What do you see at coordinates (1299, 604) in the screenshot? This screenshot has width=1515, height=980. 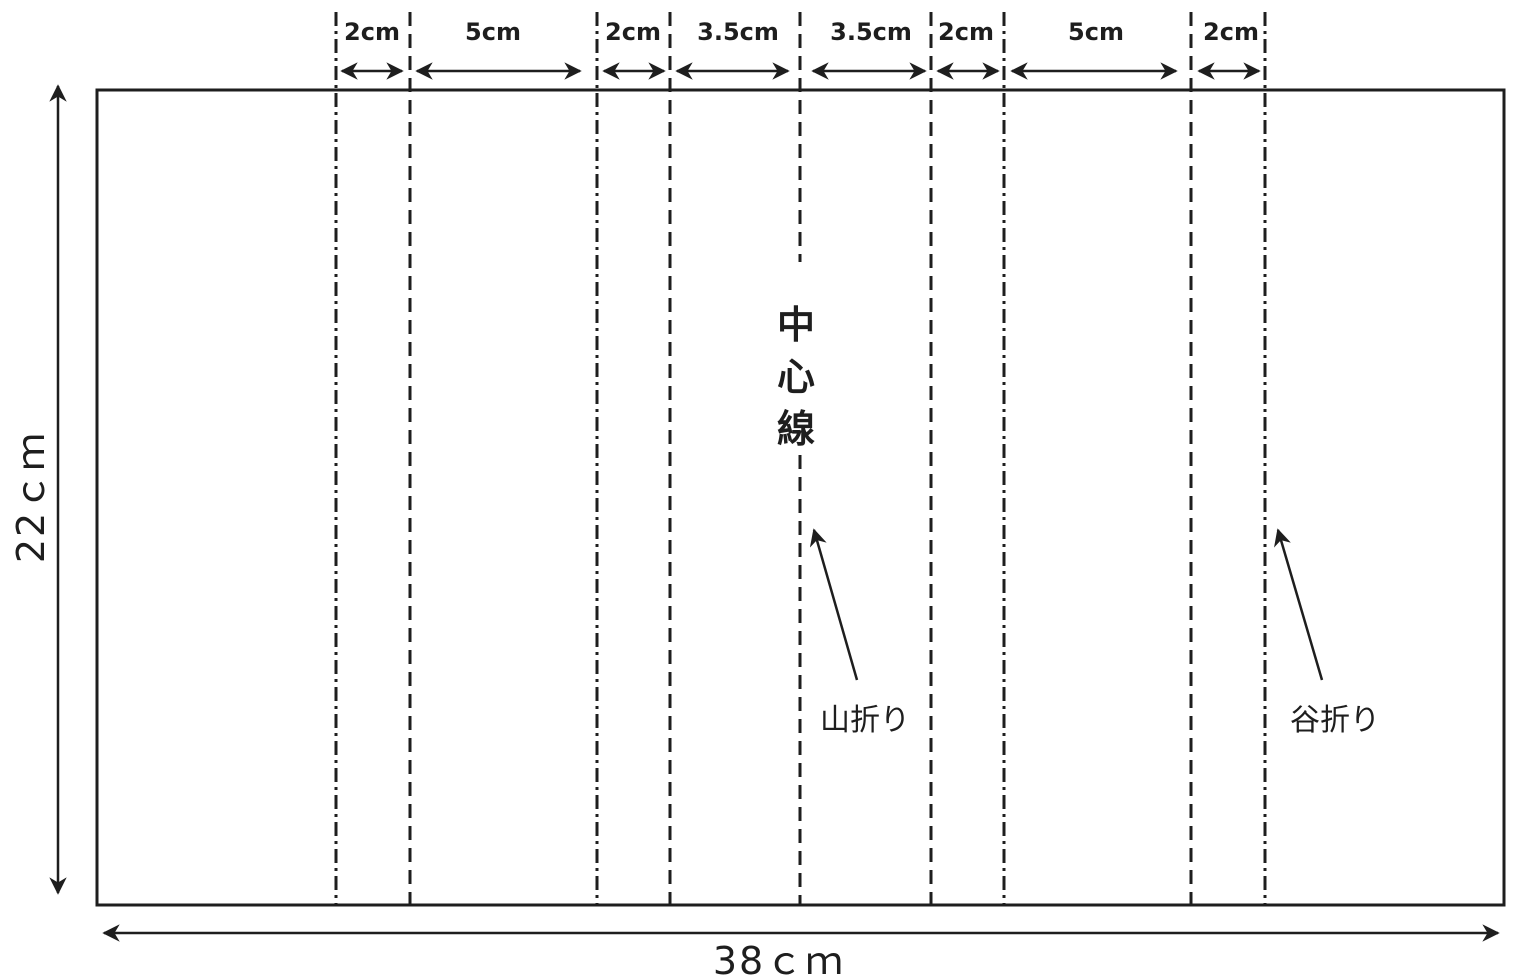 I see `valley-fold-pointer` at bounding box center [1299, 604].